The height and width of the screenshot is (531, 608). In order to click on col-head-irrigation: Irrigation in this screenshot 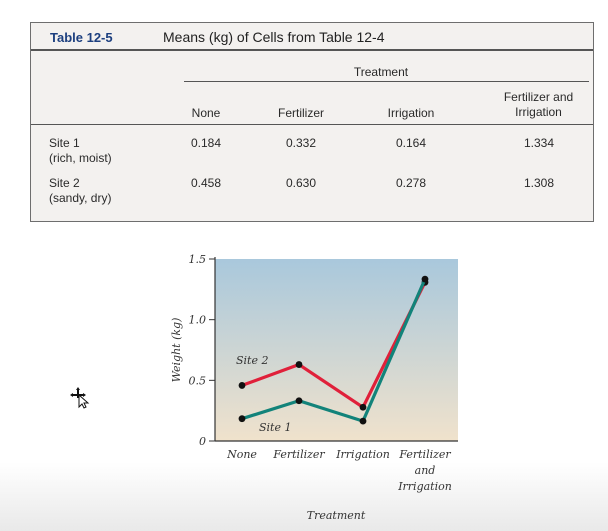, I will do `click(411, 113)`.